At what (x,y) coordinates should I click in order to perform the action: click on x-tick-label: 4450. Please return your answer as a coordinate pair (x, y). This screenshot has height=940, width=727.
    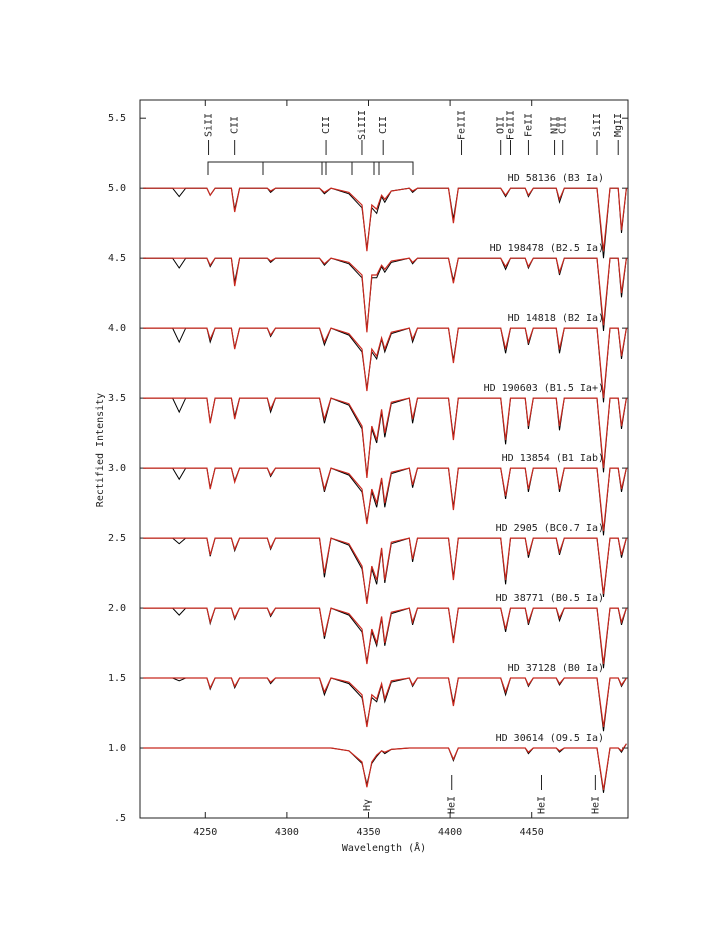
    Looking at the image, I should click on (532, 832).